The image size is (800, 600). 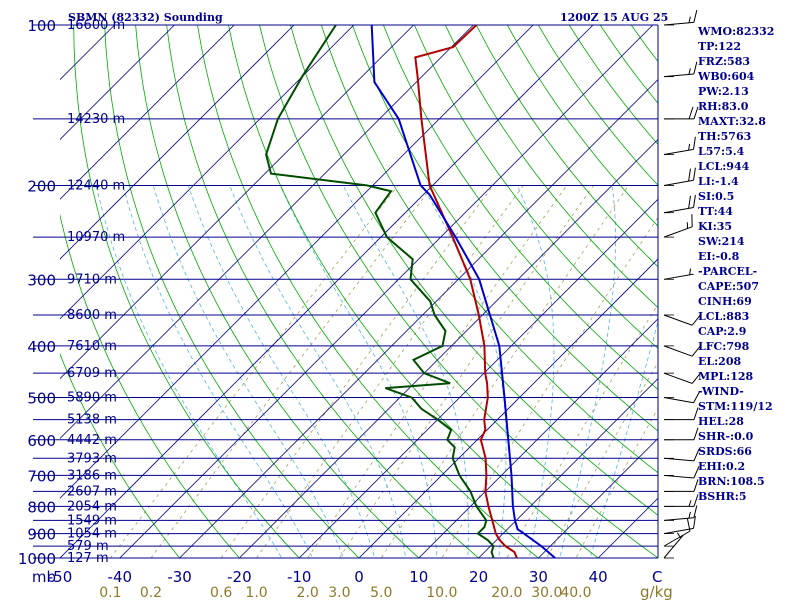 I want to click on pressure-tick-label: 400, so click(x=41, y=347).